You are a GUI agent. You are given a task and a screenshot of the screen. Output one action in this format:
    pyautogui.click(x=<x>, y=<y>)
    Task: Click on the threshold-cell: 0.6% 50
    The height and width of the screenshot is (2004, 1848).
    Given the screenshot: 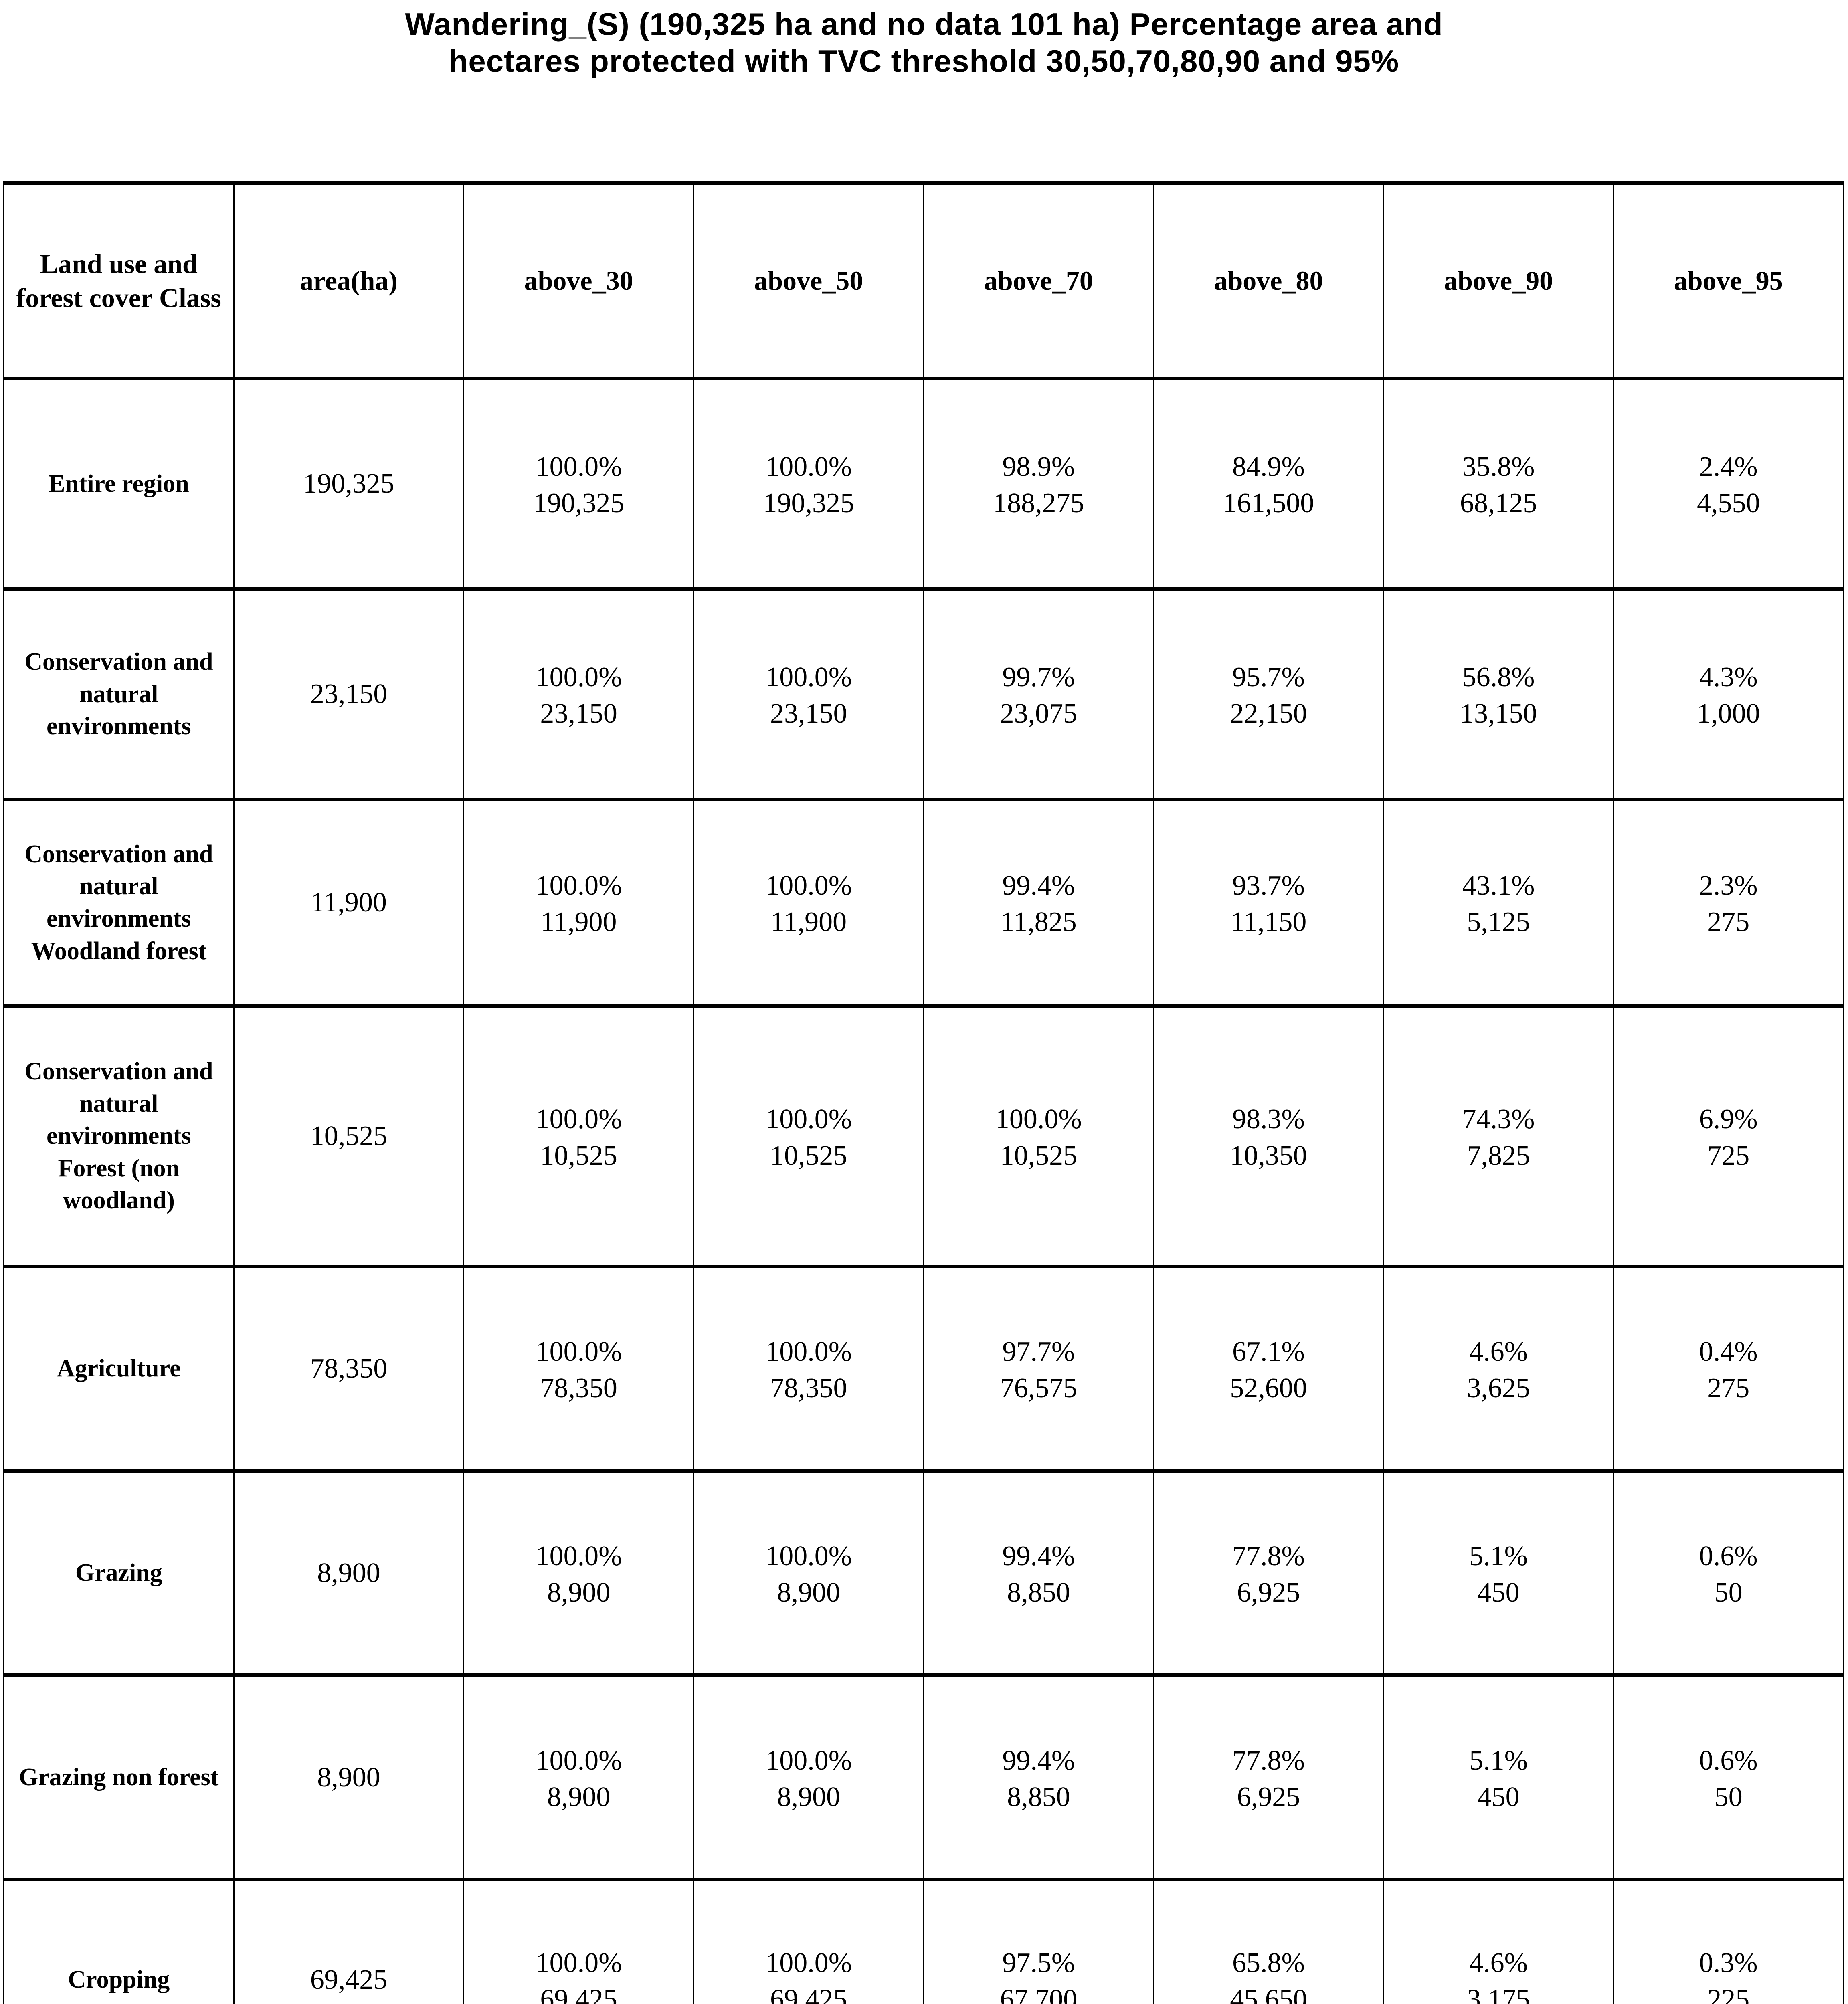 What is the action you would take?
    pyautogui.click(x=1728, y=1777)
    